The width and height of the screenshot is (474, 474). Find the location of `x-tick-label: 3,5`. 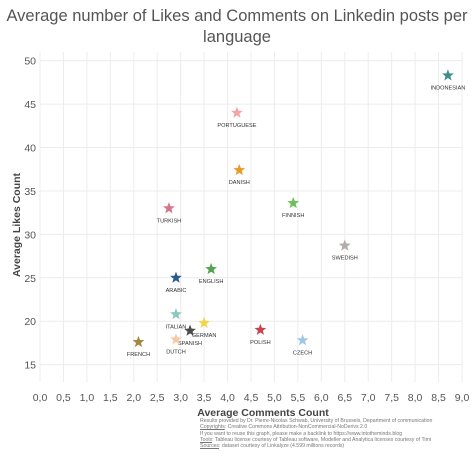

x-tick-label: 3,5 is located at coordinates (204, 398).